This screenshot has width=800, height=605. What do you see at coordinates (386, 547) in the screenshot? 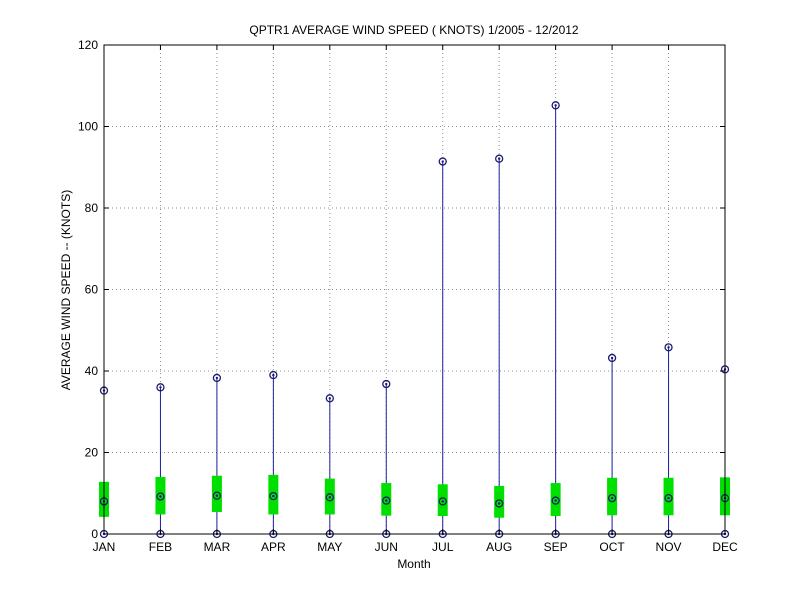
I see `x-tick-label: JUN` at bounding box center [386, 547].